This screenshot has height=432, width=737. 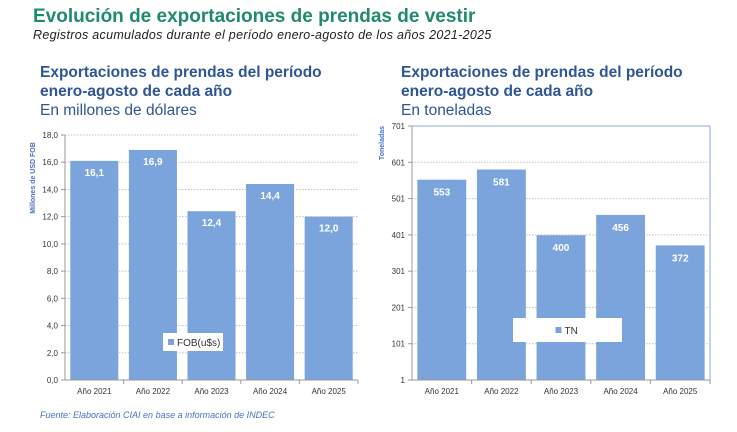 I want to click on chart-1-y-tick-label: 18,0, so click(x=50, y=135).